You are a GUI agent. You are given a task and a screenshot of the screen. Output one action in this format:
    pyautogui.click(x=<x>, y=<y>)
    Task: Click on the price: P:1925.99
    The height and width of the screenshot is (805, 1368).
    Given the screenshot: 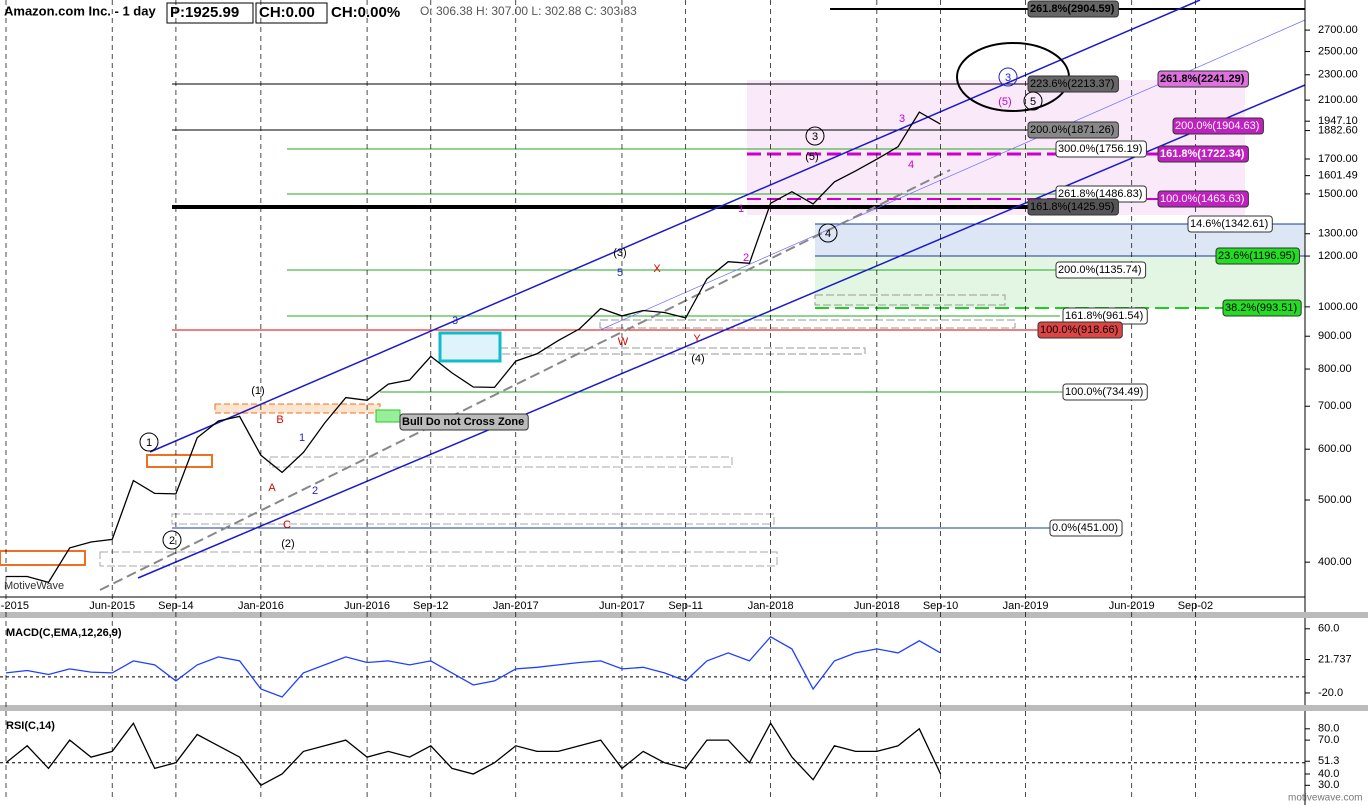 What is the action you would take?
    pyautogui.click(x=204, y=12)
    